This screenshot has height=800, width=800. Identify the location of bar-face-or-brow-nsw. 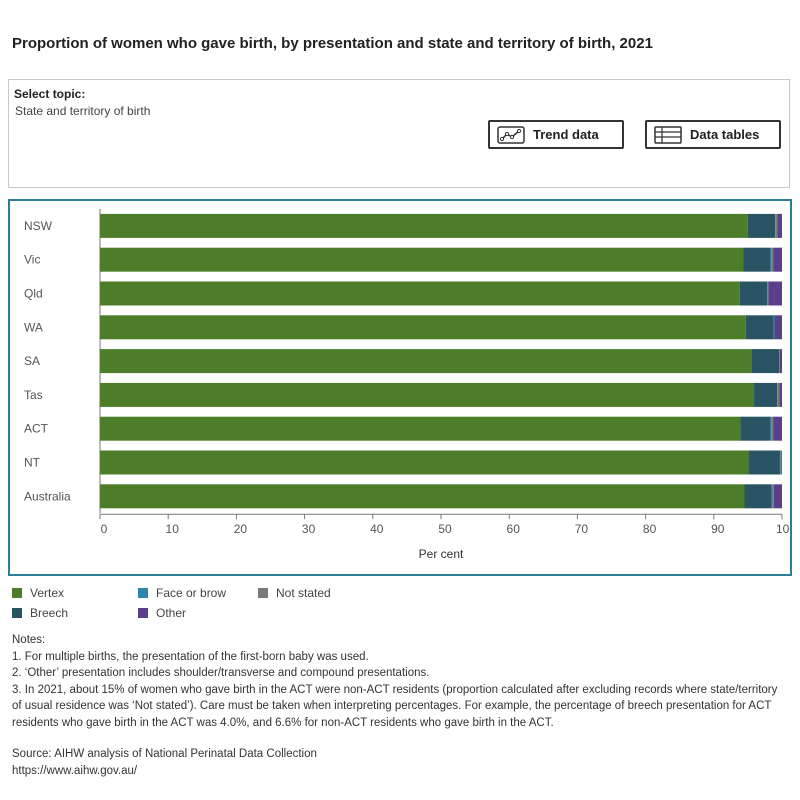
(775, 225).